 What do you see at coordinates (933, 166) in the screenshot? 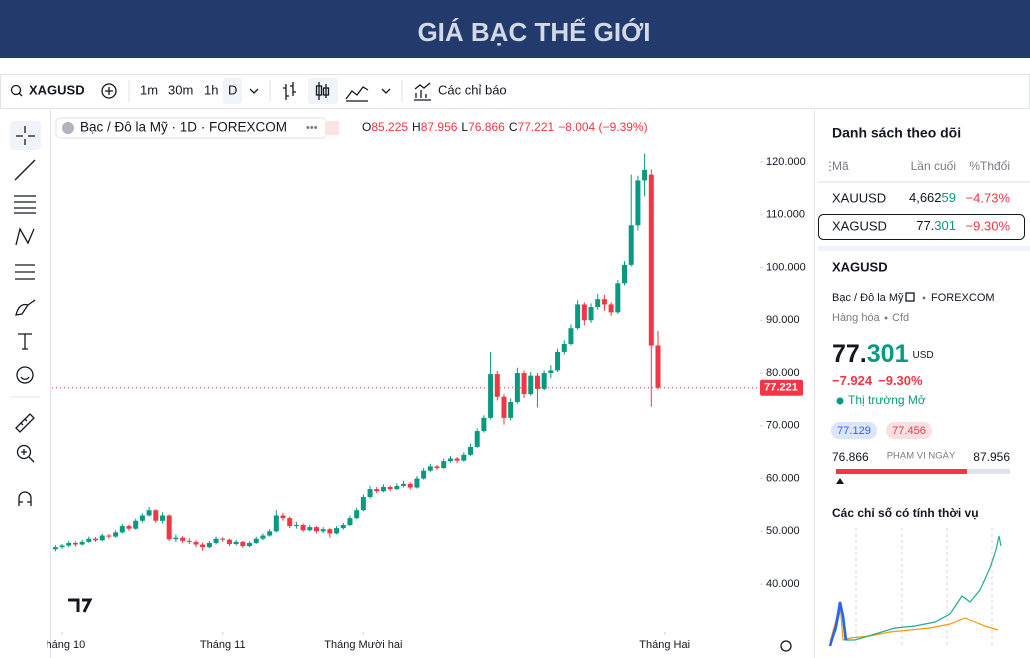
I see `column-header: Lần cuối` at bounding box center [933, 166].